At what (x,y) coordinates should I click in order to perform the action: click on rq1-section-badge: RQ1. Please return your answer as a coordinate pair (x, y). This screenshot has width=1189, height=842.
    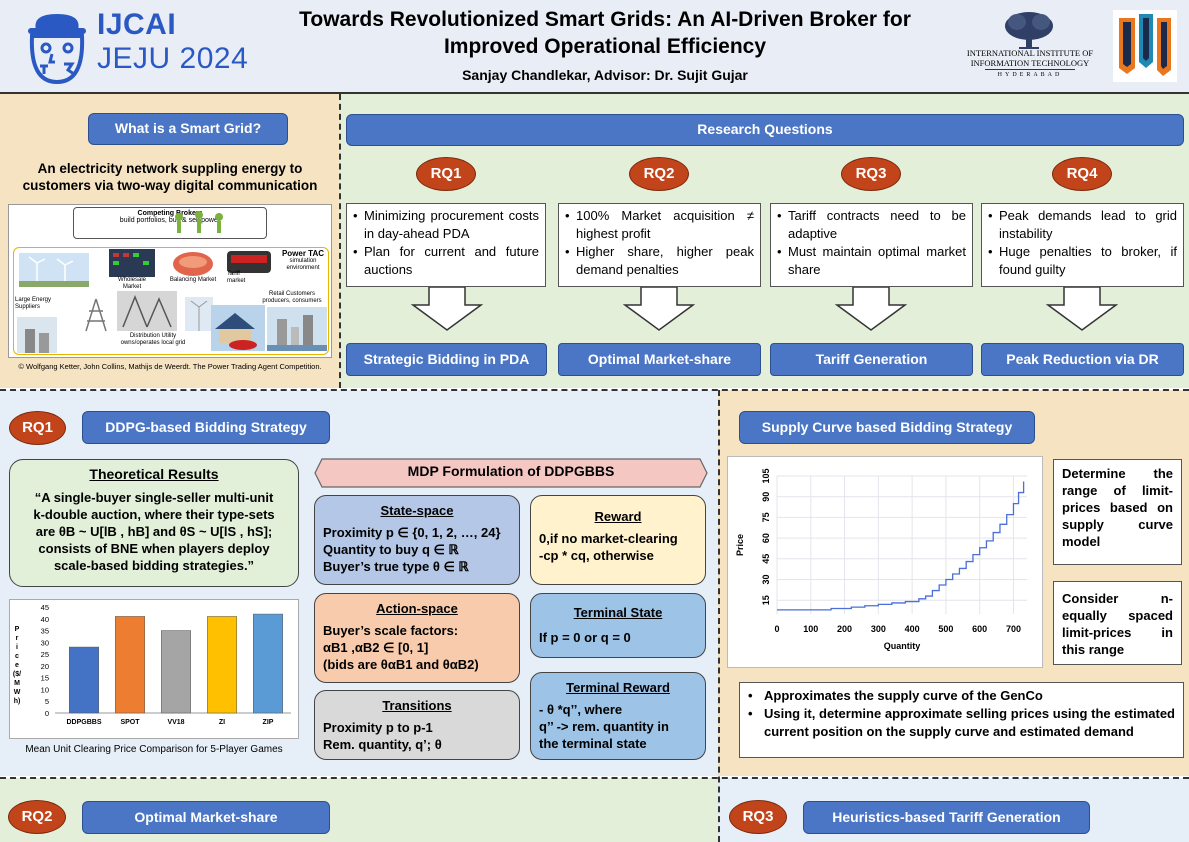
    Looking at the image, I should click on (37, 428).